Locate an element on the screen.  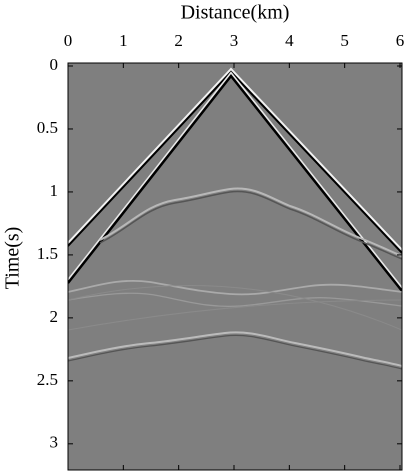
y-tick-label: 0.5 is located at coordinates (47, 127).